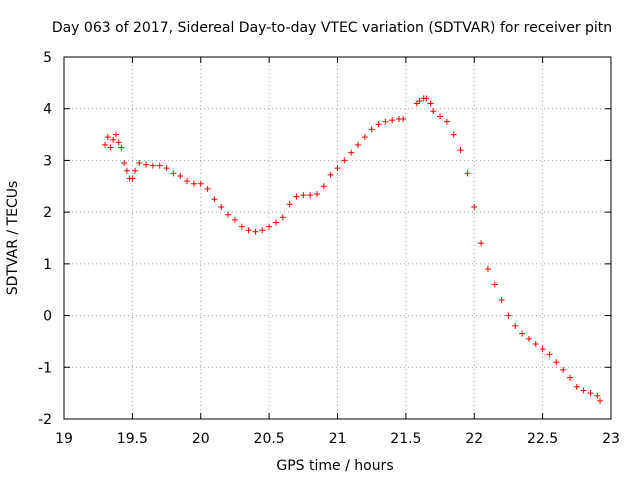  What do you see at coordinates (269, 439) in the screenshot?
I see `x-tick-label: 20.5` at bounding box center [269, 439].